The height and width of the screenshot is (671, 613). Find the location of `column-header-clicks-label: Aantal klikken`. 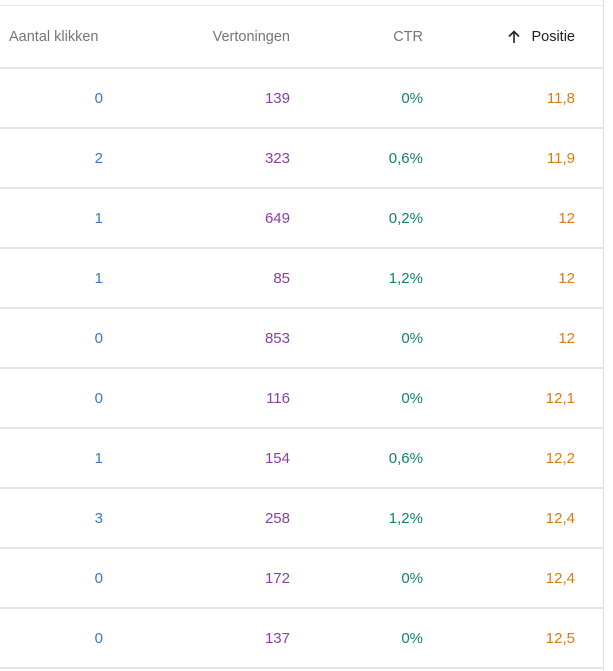

column-header-clicks-label: Aantal klikken is located at coordinates (54, 36).